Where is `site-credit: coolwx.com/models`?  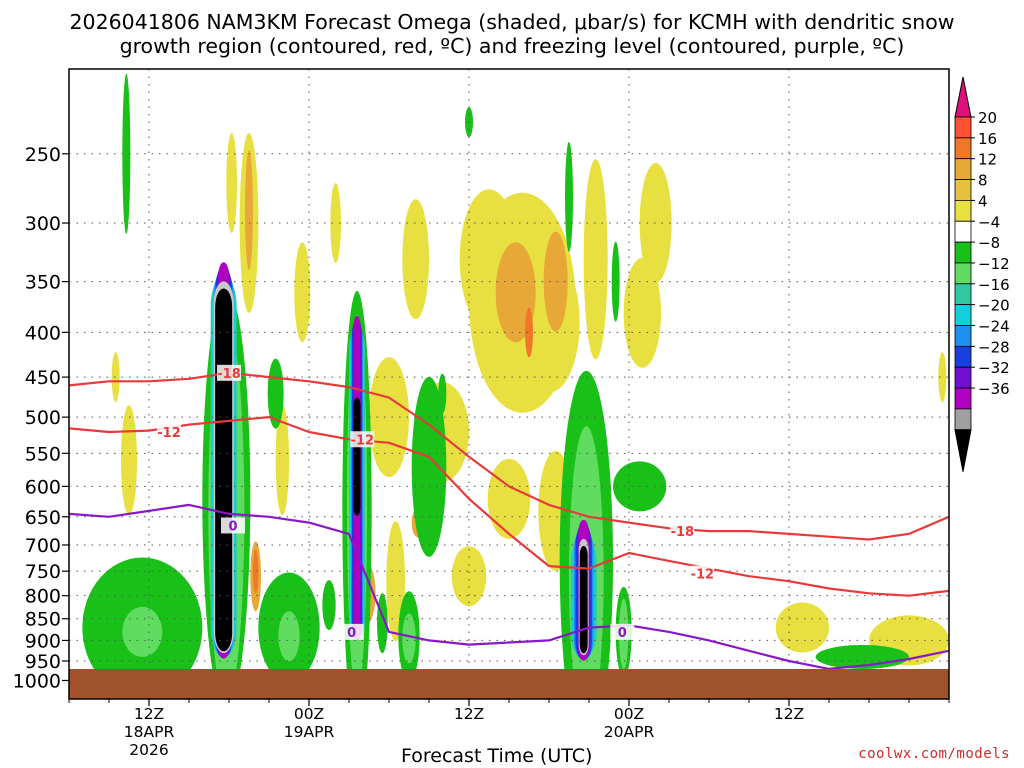 site-credit: coolwx.com/models is located at coordinates (934, 754).